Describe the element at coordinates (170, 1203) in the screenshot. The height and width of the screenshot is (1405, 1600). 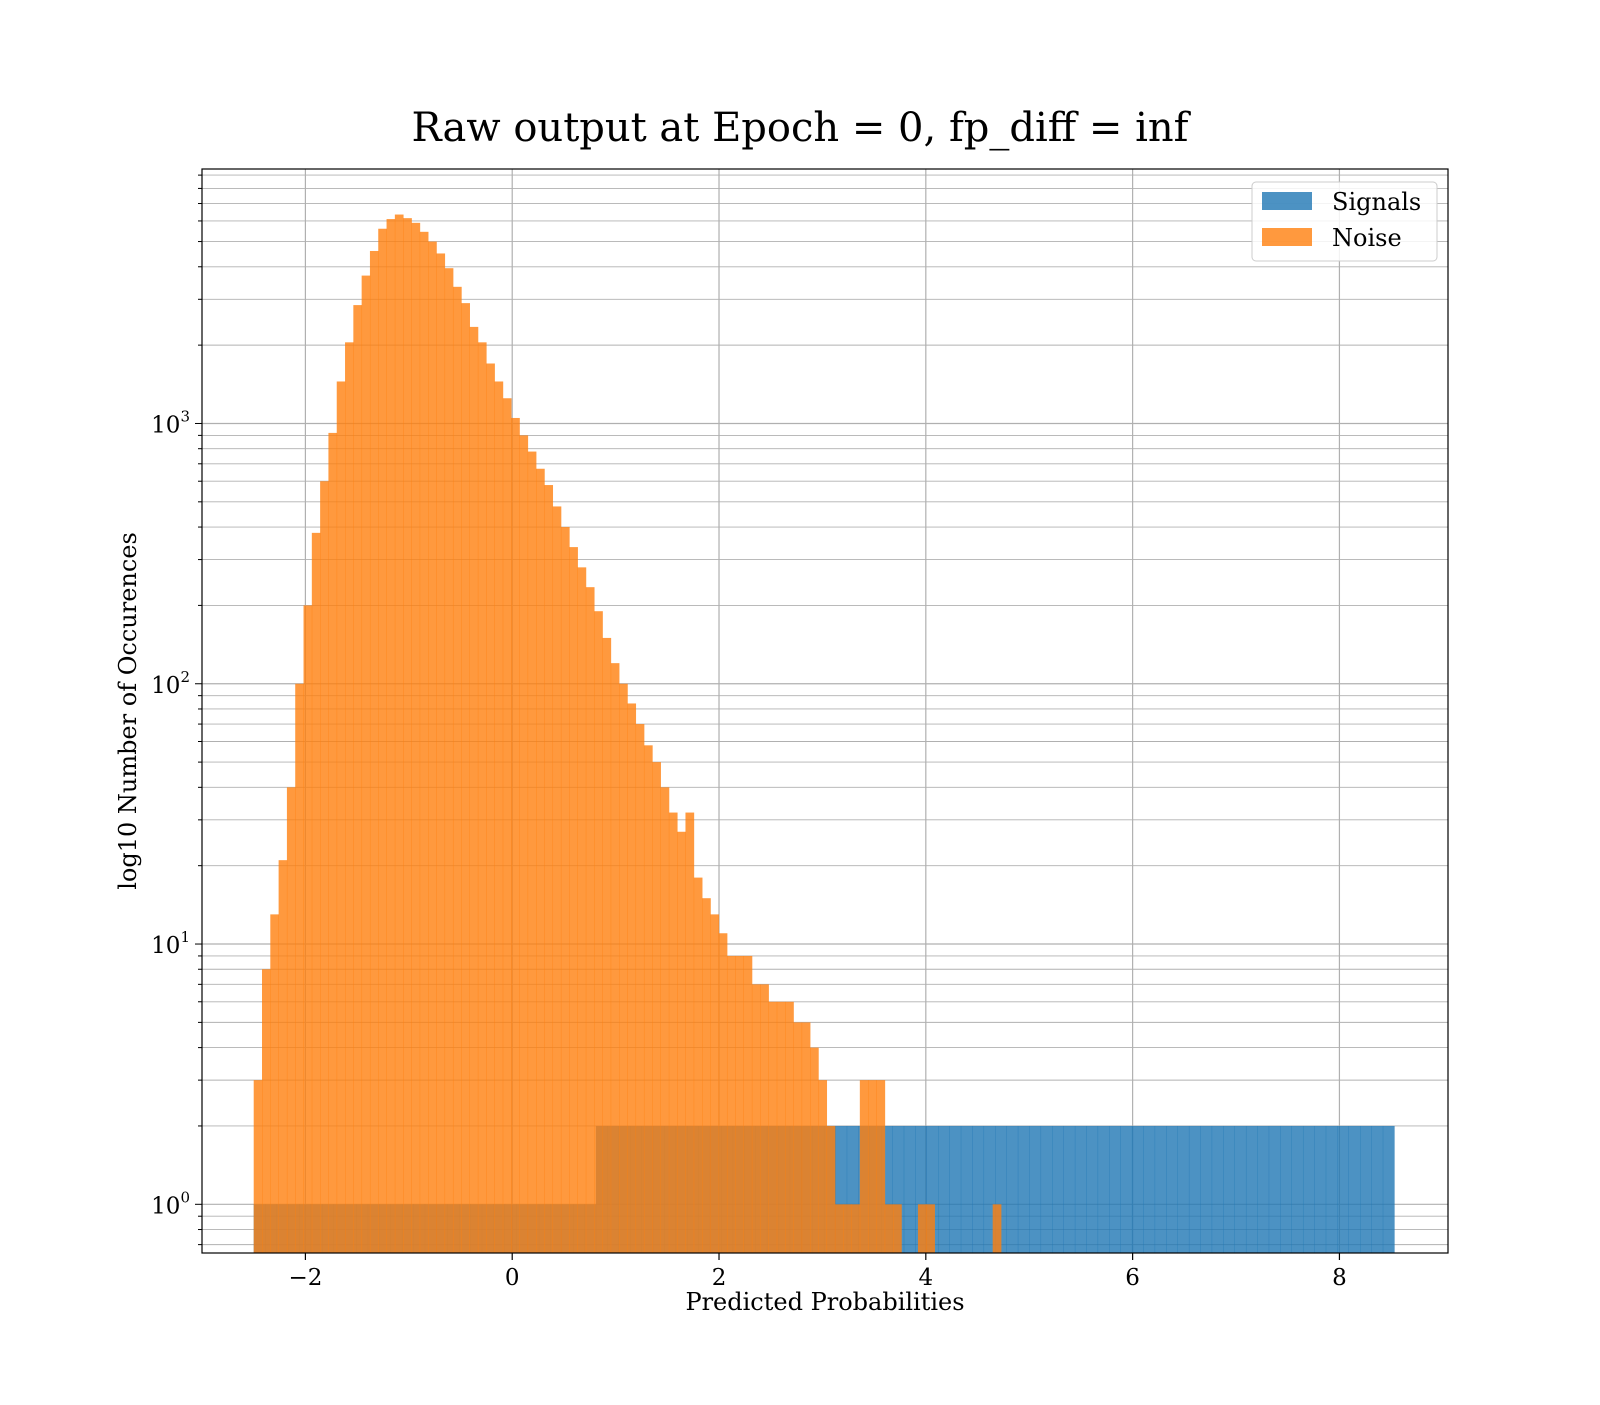
I see `y-tick-label: 10⁰` at that location.